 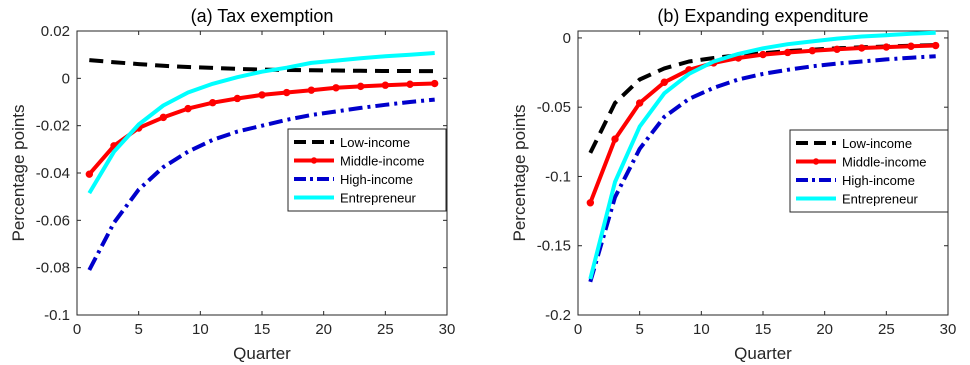 I want to click on y-tick-label: -0.06, so click(x=53, y=220).